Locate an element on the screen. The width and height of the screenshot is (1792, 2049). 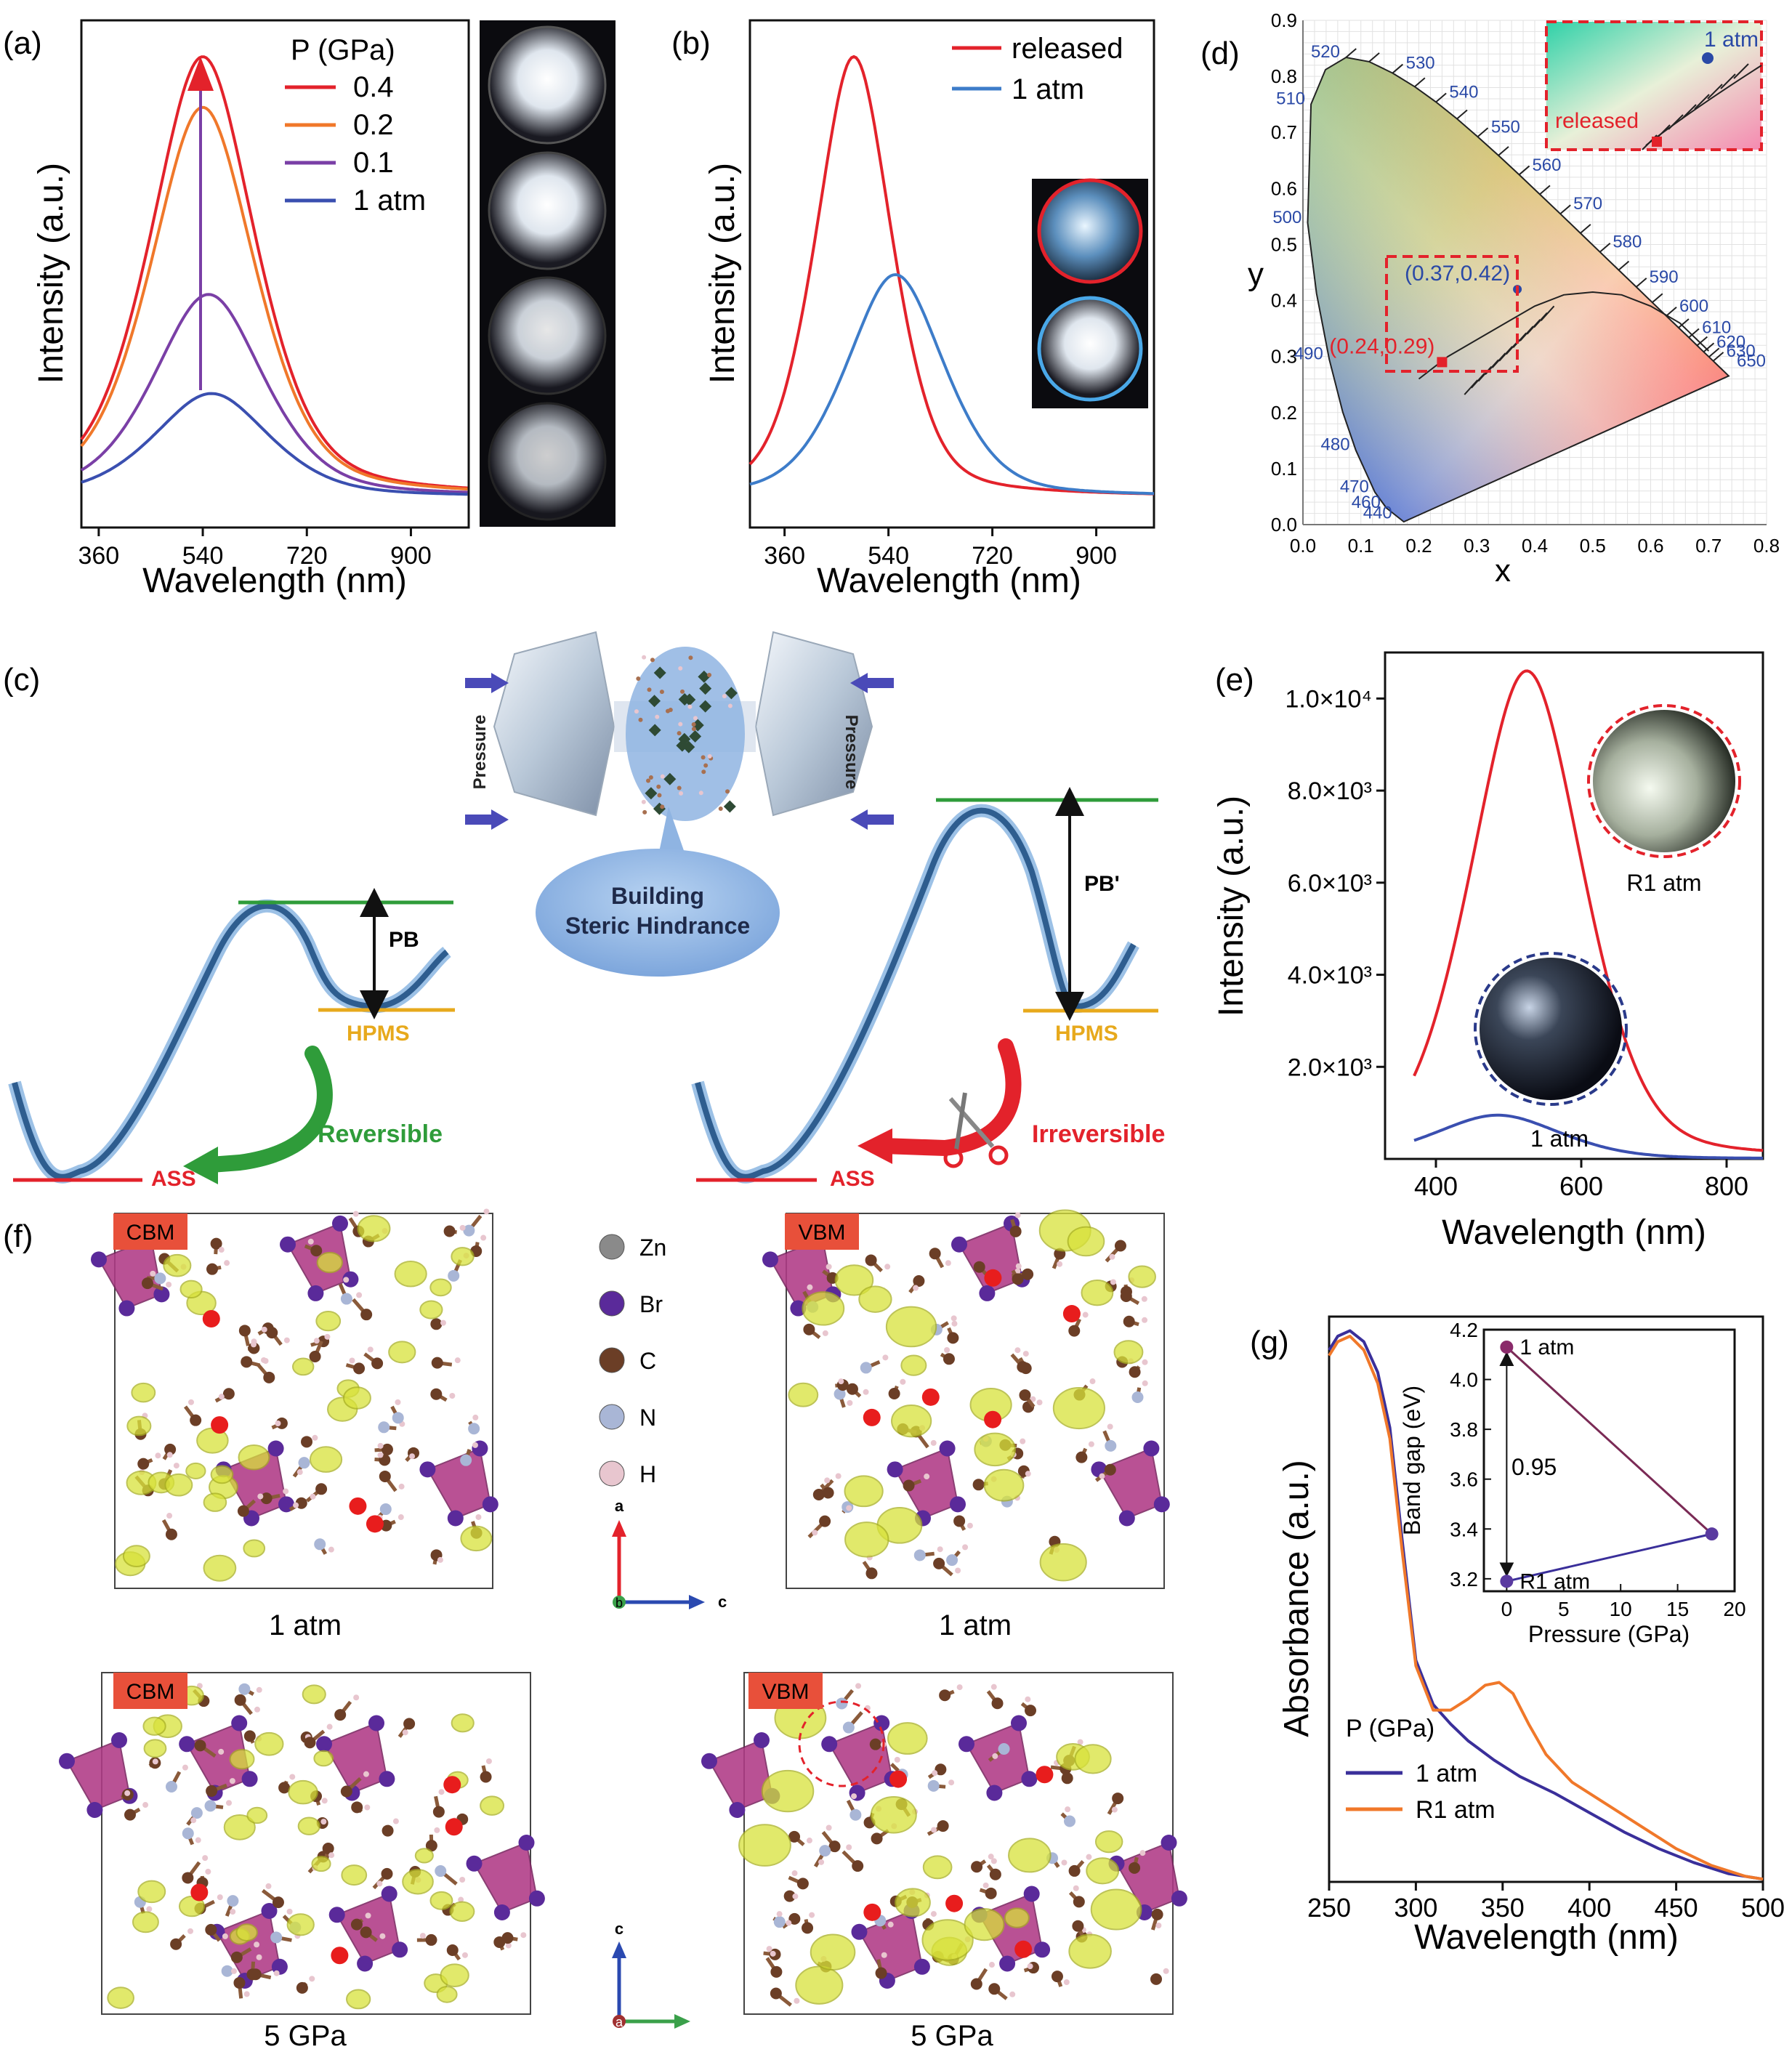
panel-g-xtick-label: 450 is located at coordinates (1676, 1908).